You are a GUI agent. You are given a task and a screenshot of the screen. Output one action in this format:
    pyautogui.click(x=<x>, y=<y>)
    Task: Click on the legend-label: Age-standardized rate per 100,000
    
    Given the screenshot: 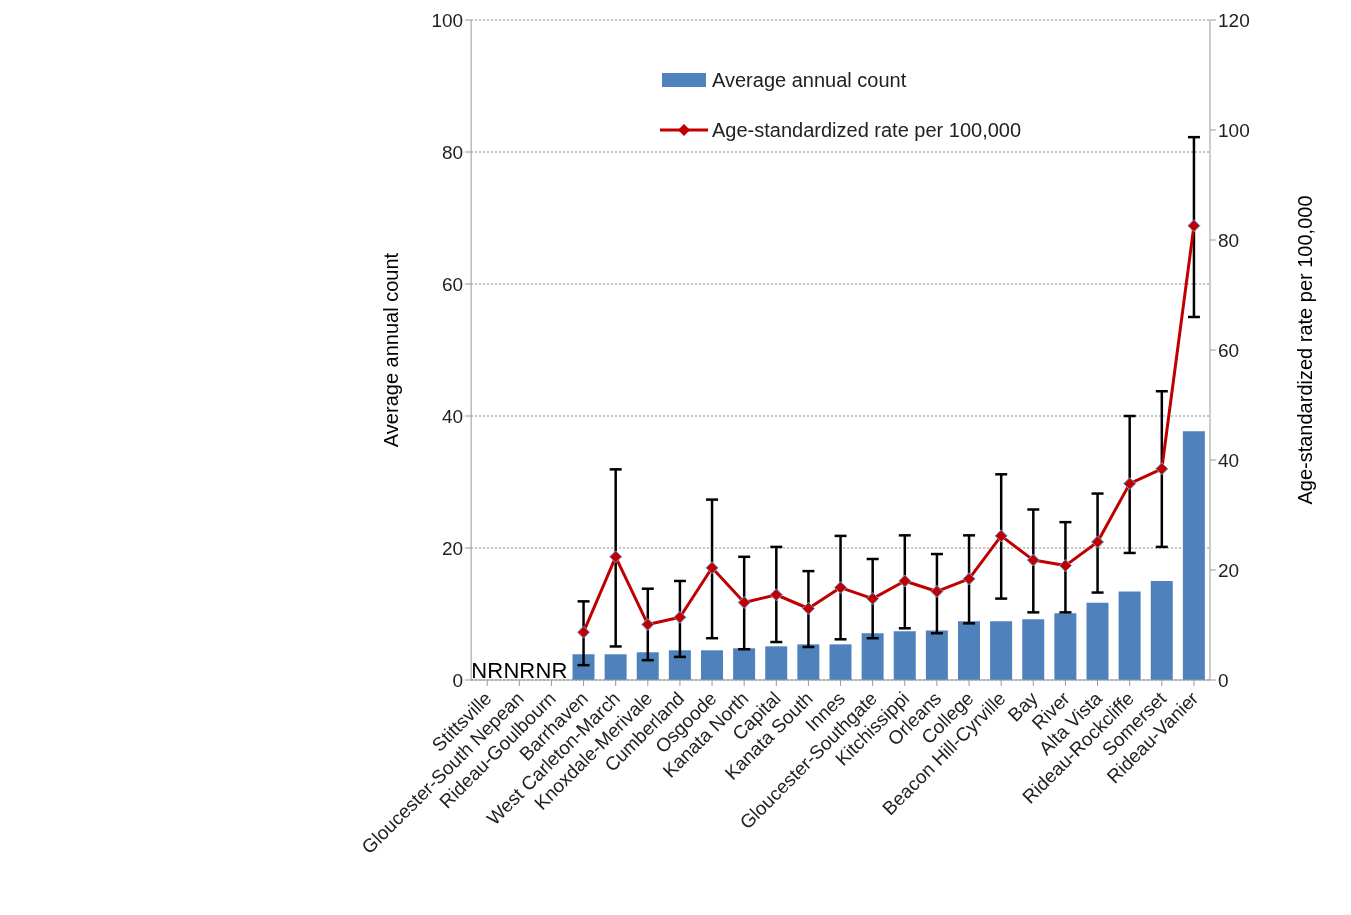 What is the action you would take?
    pyautogui.click(x=867, y=130)
    